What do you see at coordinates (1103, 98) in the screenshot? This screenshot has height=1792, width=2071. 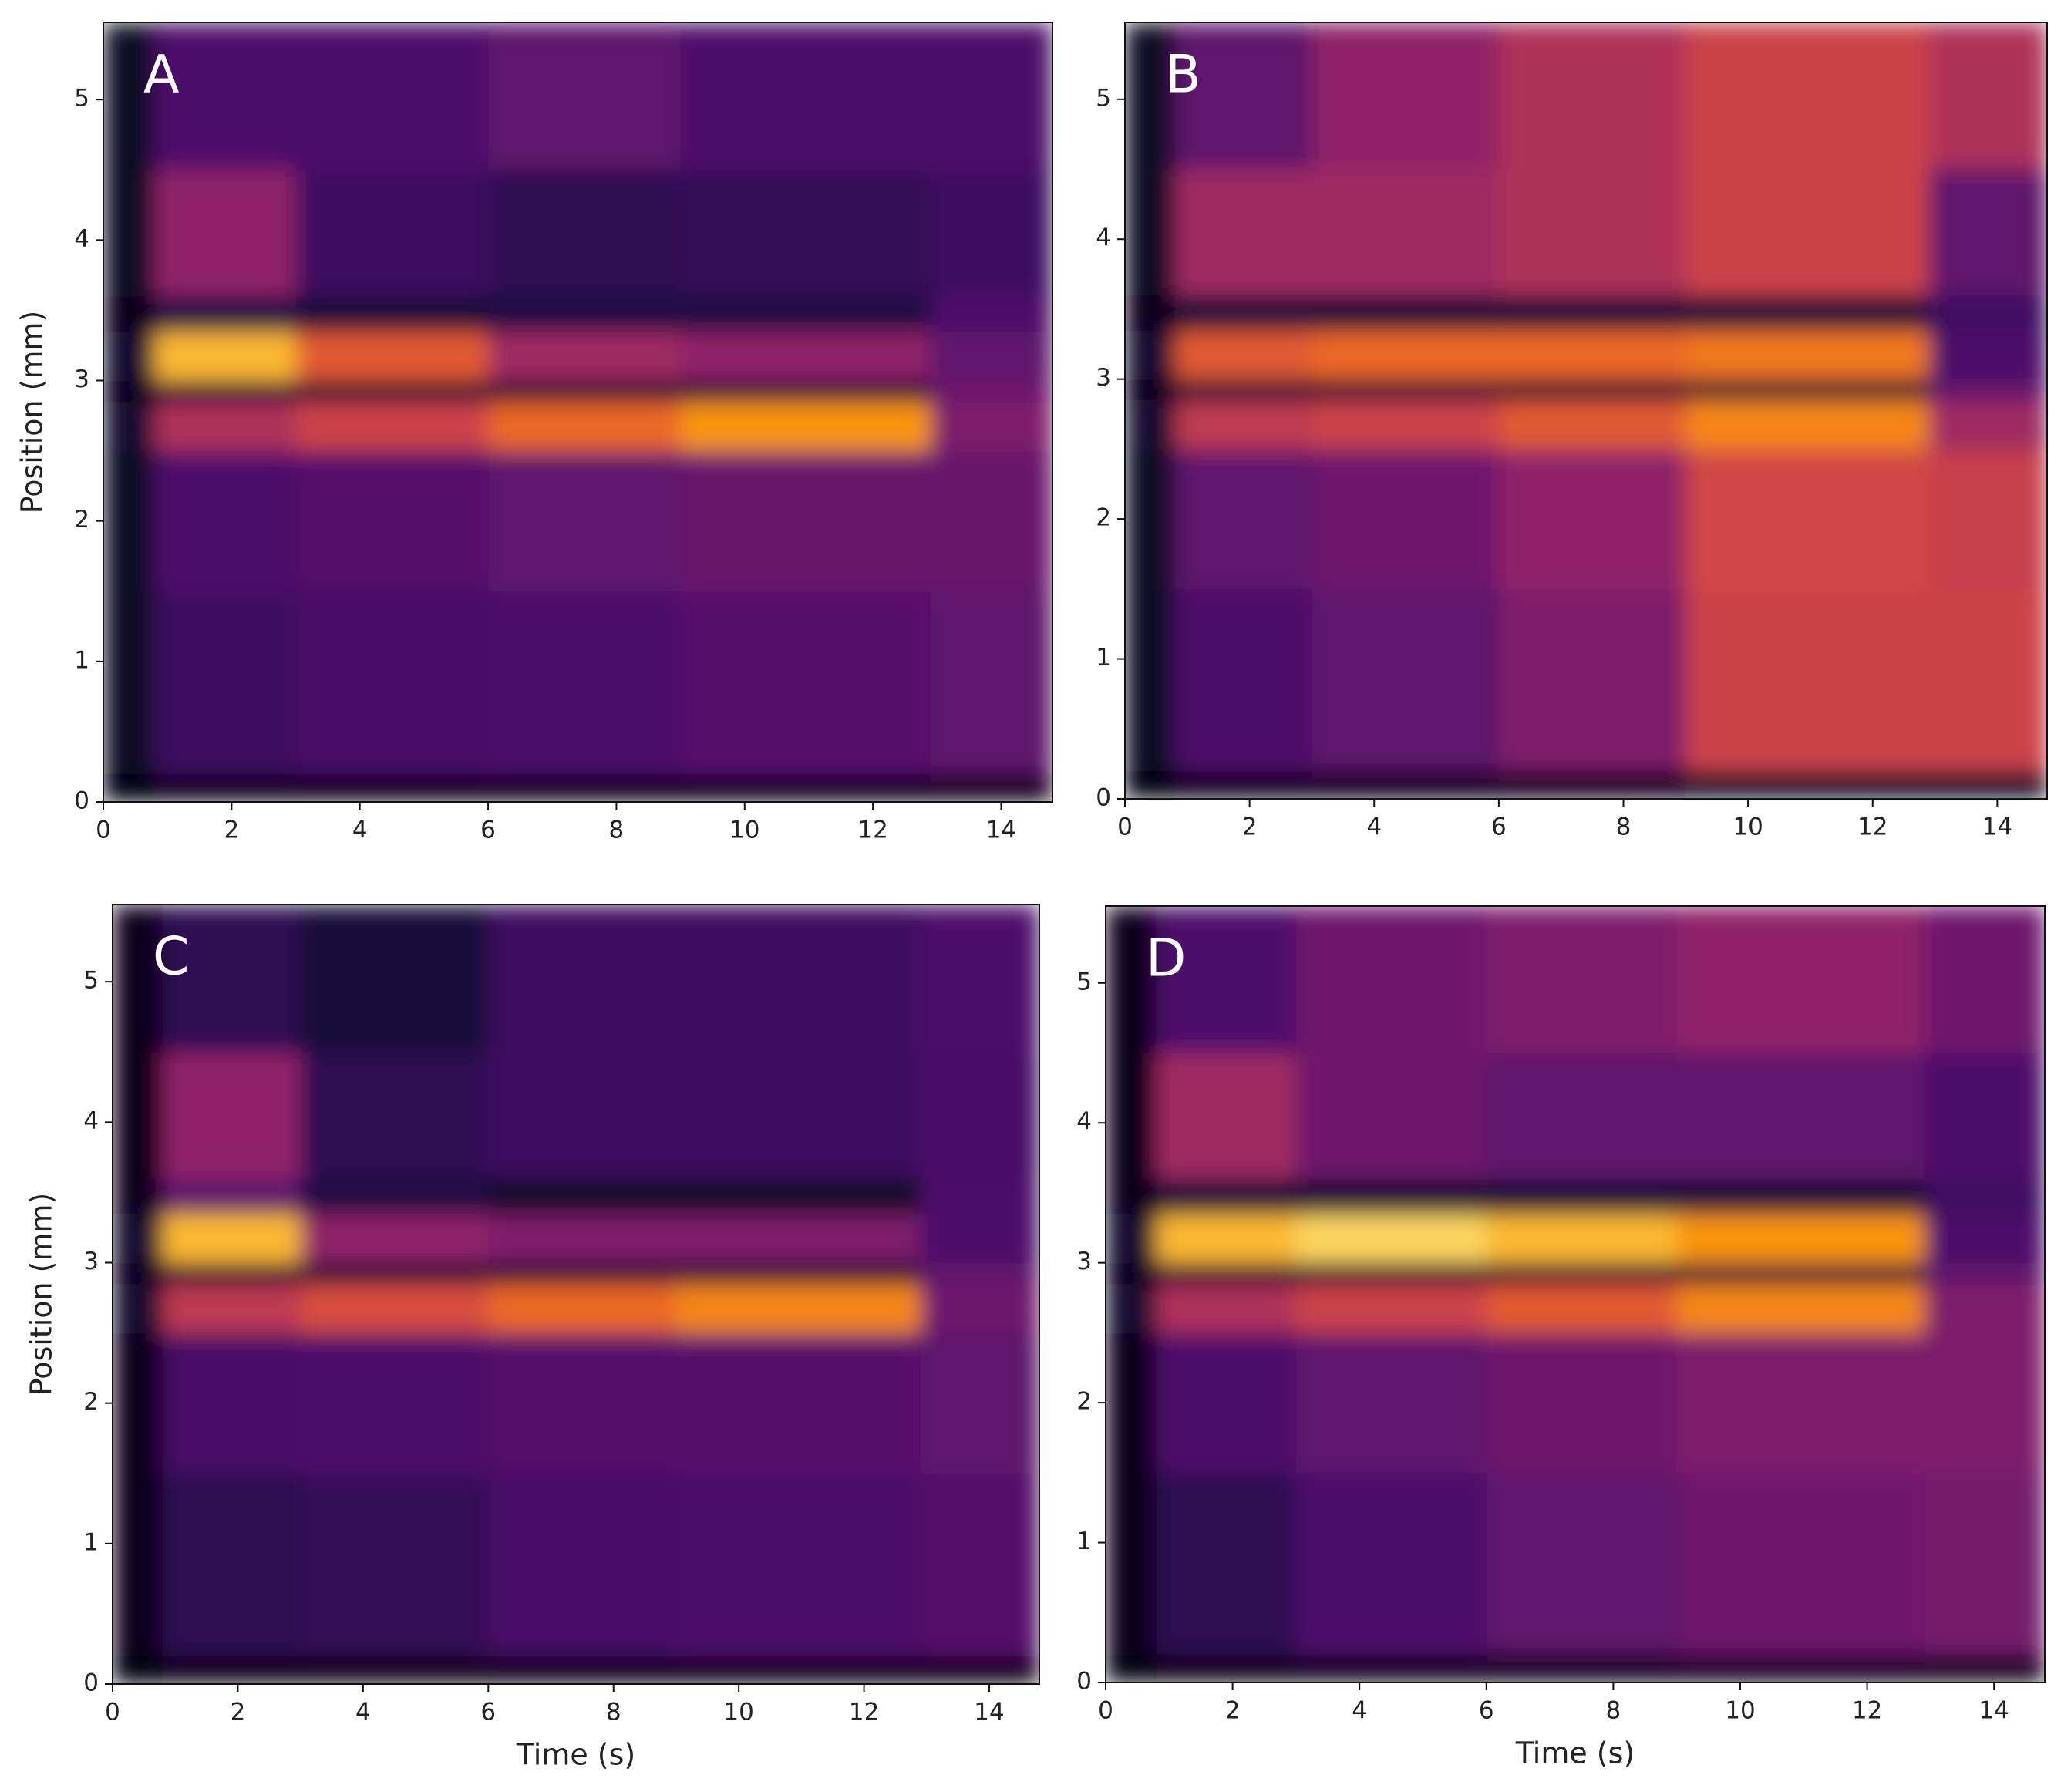 I see `y-tick-label: 5` at bounding box center [1103, 98].